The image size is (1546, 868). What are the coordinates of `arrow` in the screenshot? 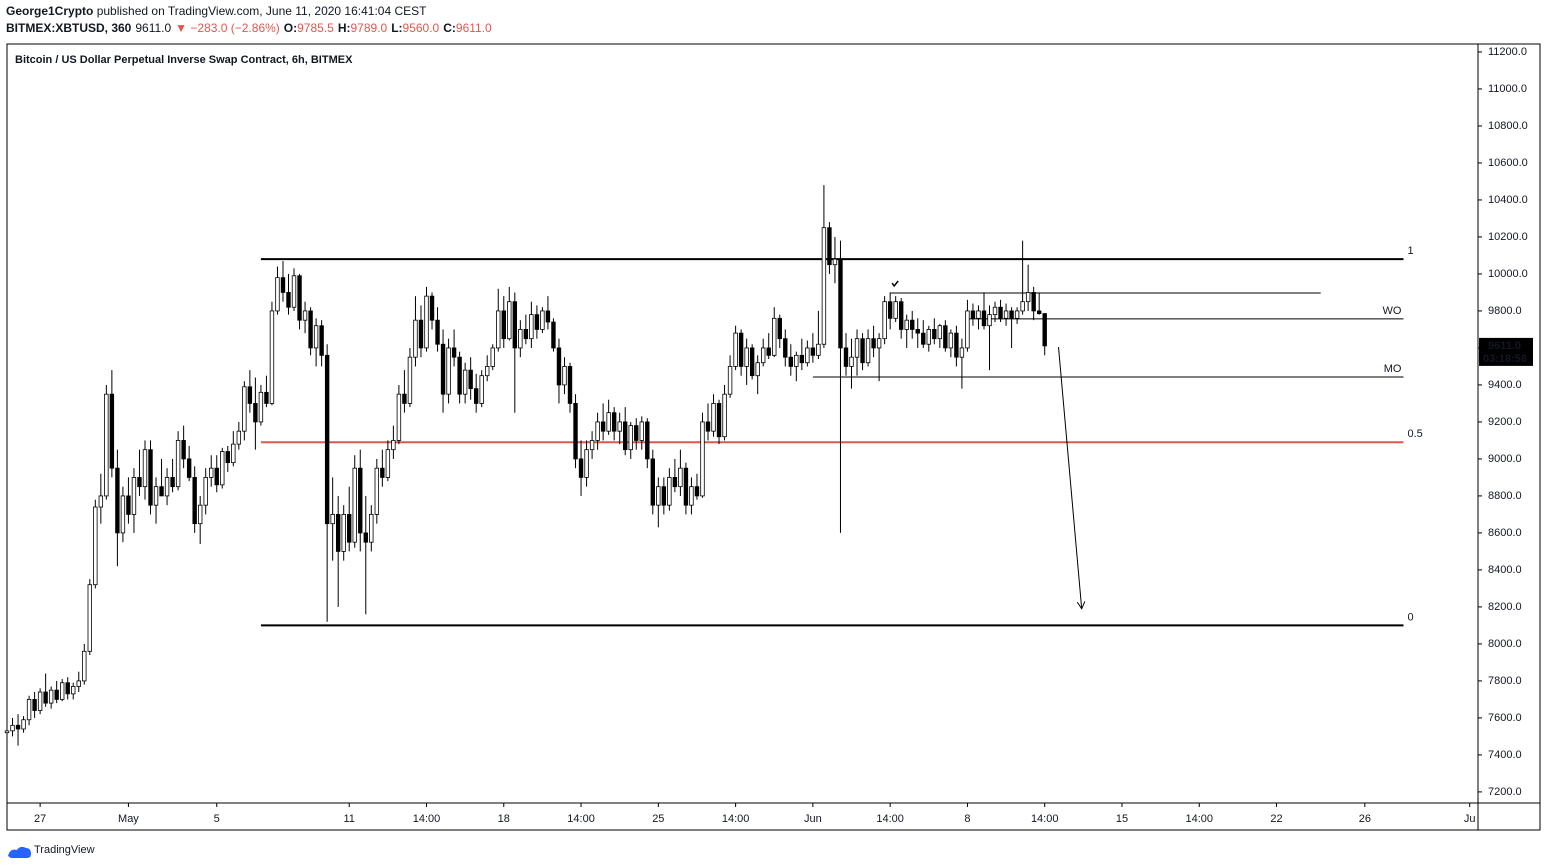 It's located at (1070, 477).